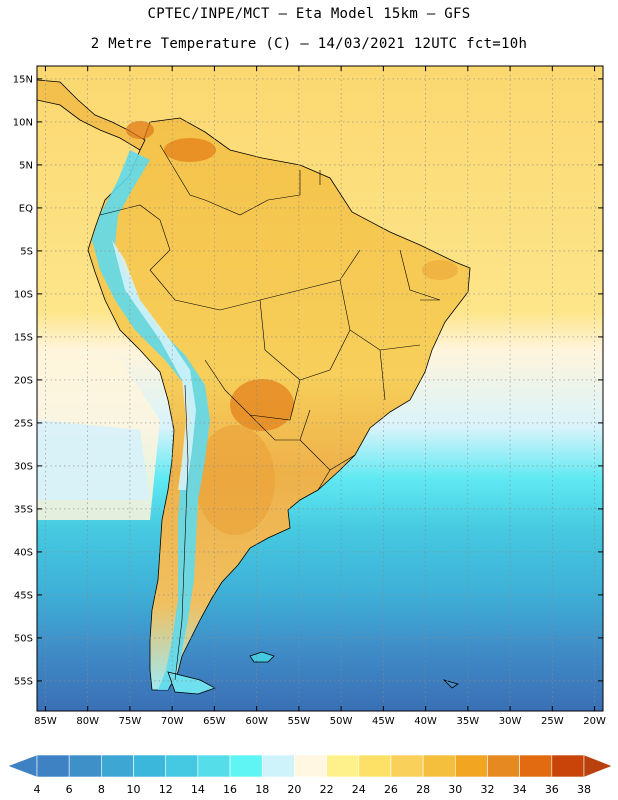 The width and height of the screenshot is (618, 800). What do you see at coordinates (22, 766) in the screenshot?
I see `colorbar-arrow-low` at bounding box center [22, 766].